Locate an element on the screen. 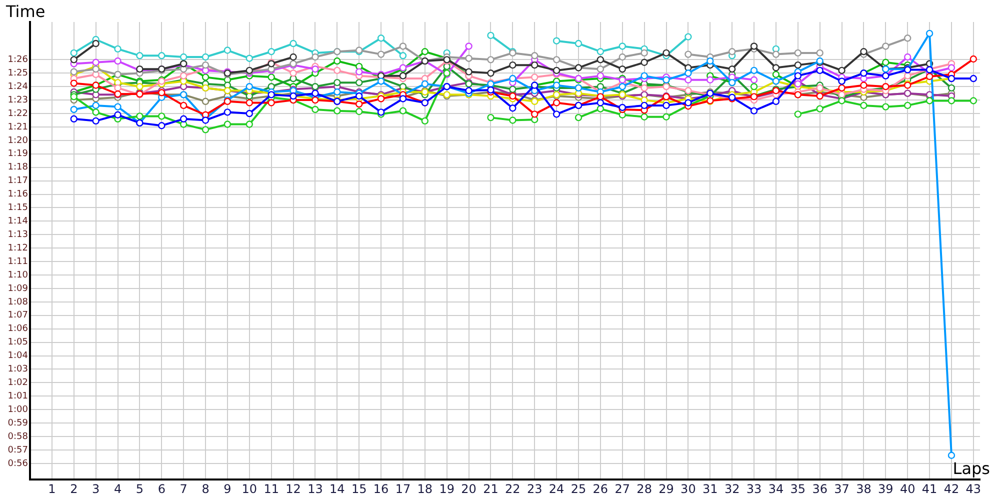  y-tick-label: 1:09 is located at coordinates (18, 289).